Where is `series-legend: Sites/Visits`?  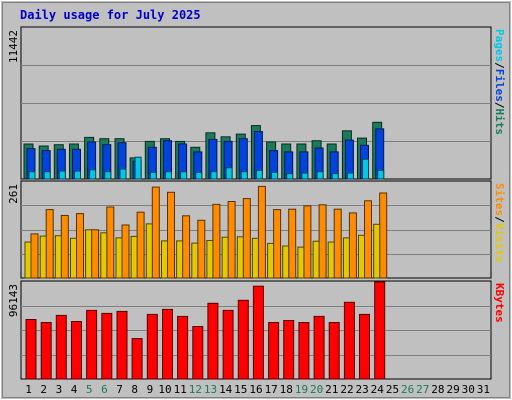 series-legend: Sites/Visits is located at coordinates (499, 223).